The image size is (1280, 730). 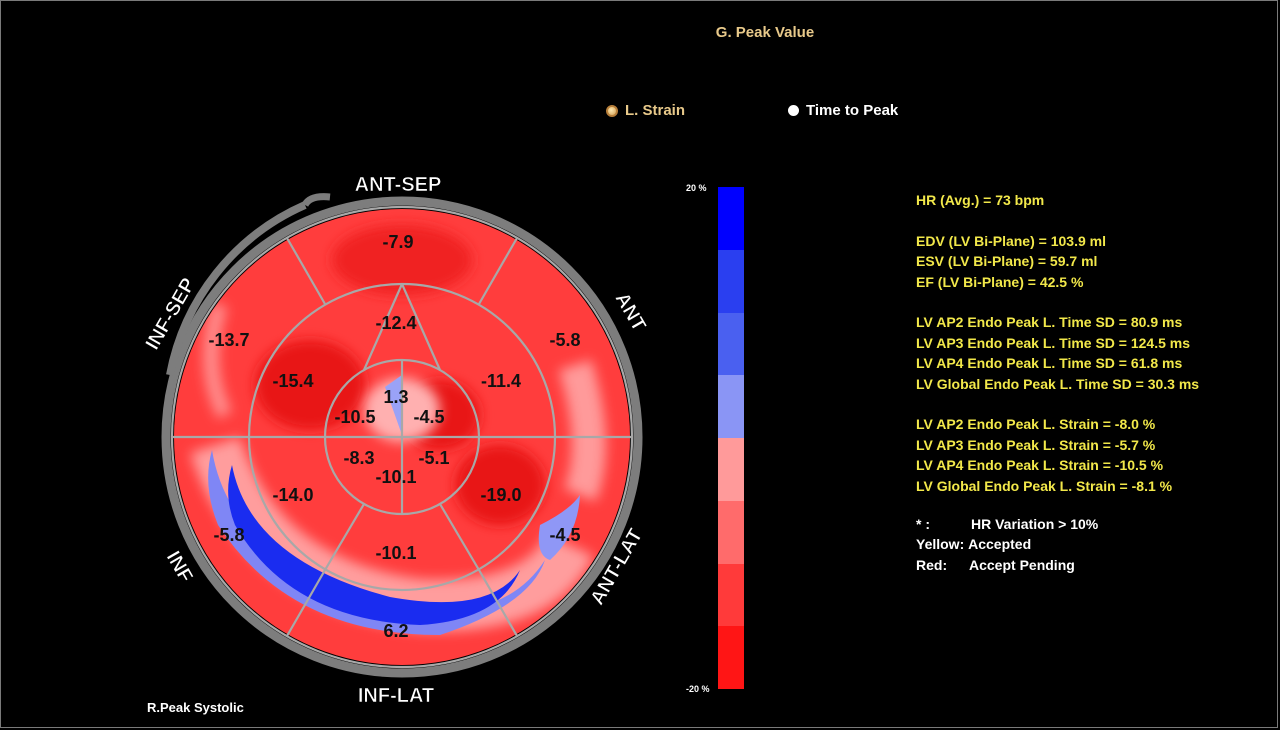 I want to click on strain-blue-band, so click(x=374, y=545).